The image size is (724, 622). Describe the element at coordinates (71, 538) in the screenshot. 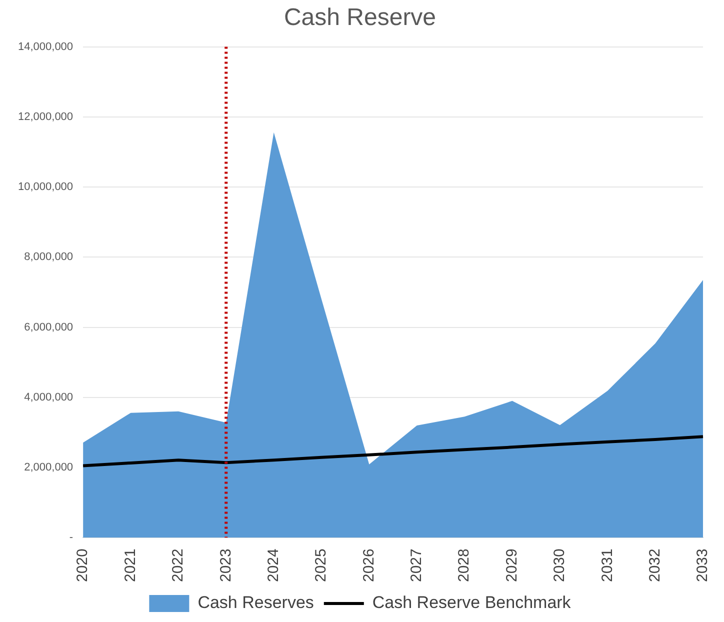

I see `y-tick-label: -` at that location.